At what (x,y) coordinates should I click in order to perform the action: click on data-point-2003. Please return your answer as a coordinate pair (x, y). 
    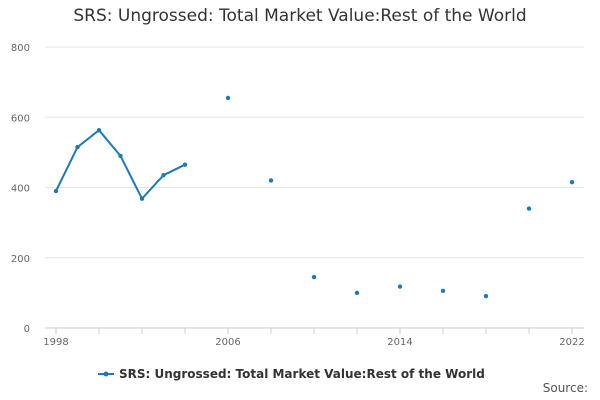
    Looking at the image, I should click on (163, 175).